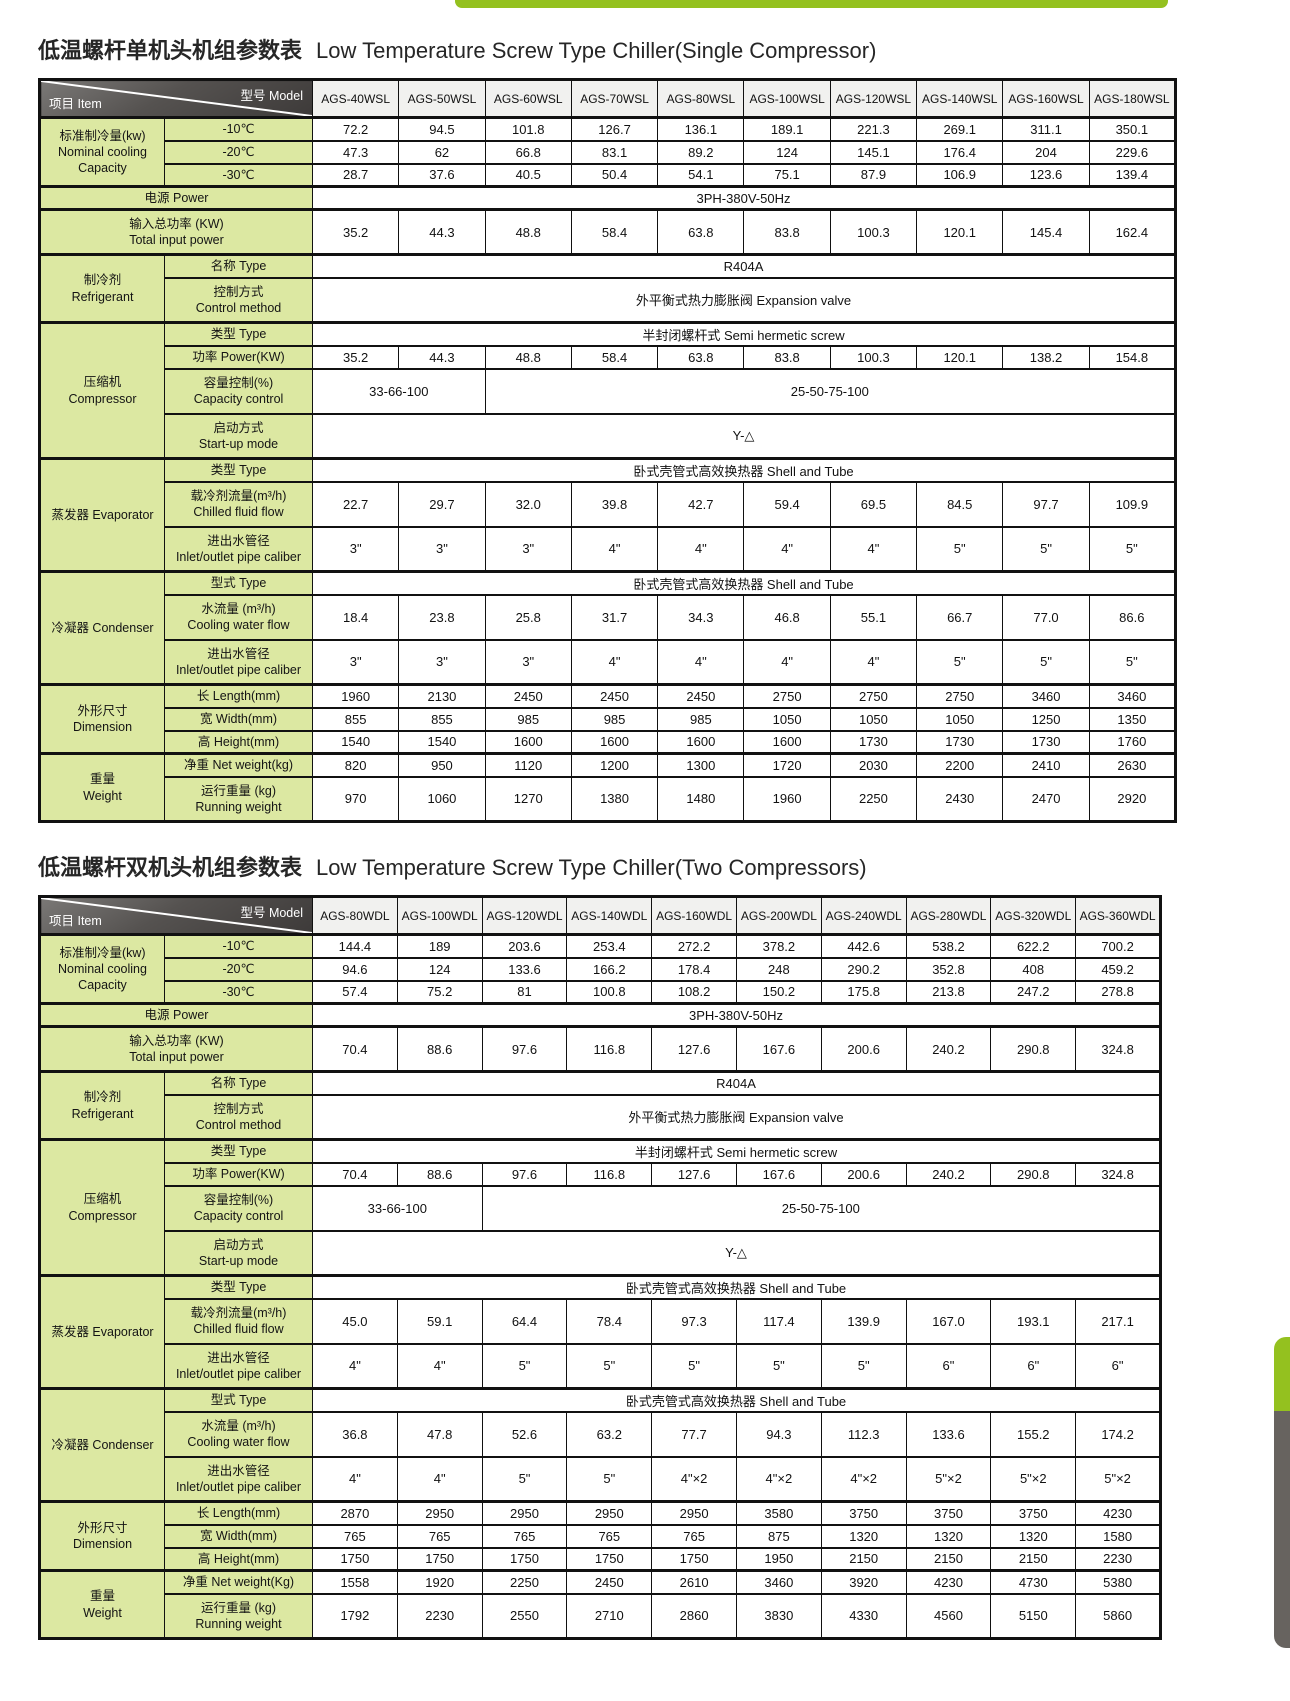  What do you see at coordinates (787, 696) in the screenshot?
I see `value-cell: 2750` at bounding box center [787, 696].